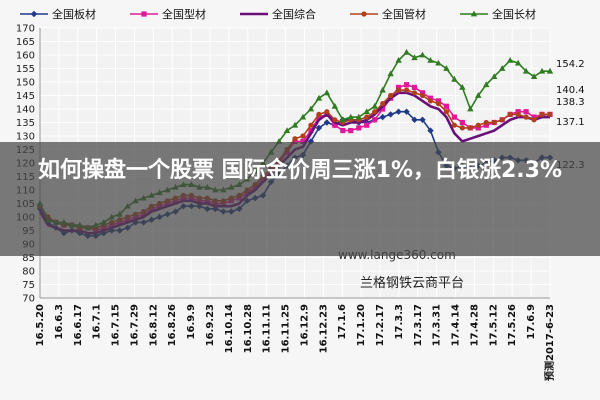  I want to click on x-tick-label: 17.1.20, so click(361, 325).